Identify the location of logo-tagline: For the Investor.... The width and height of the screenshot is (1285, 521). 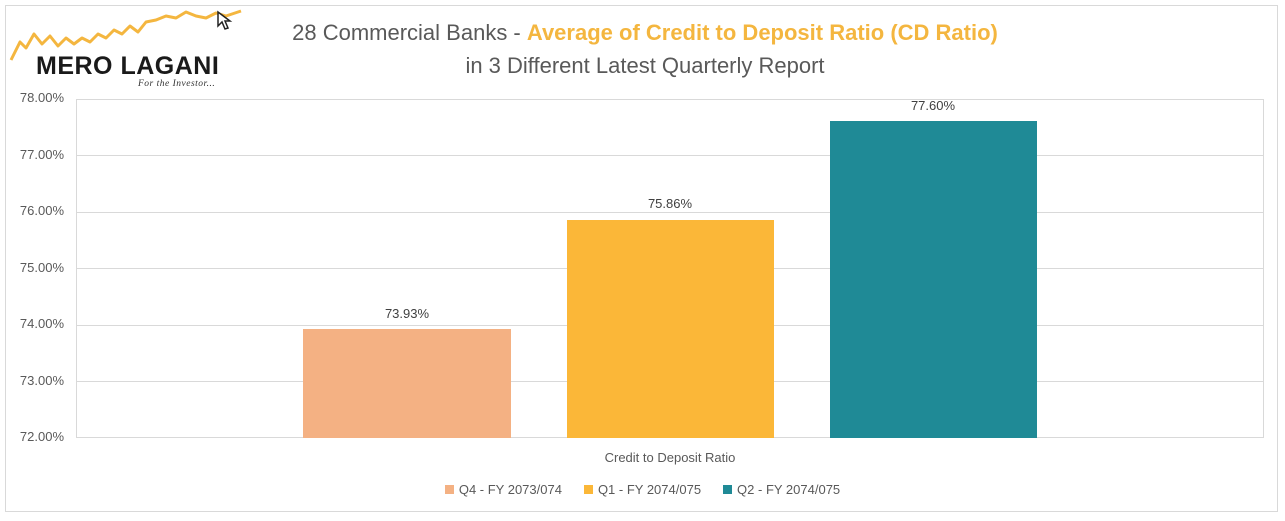
(177, 84).